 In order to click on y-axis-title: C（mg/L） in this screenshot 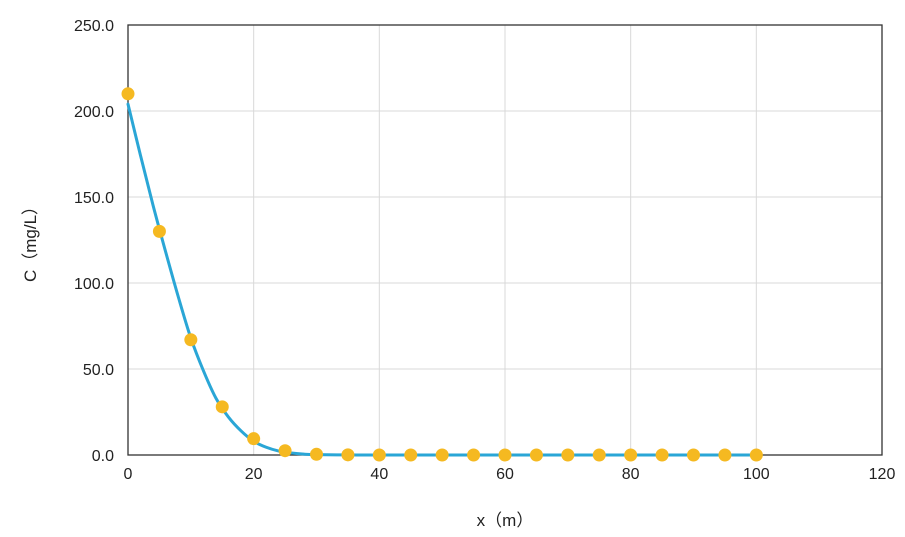, I will do `click(30, 240)`.